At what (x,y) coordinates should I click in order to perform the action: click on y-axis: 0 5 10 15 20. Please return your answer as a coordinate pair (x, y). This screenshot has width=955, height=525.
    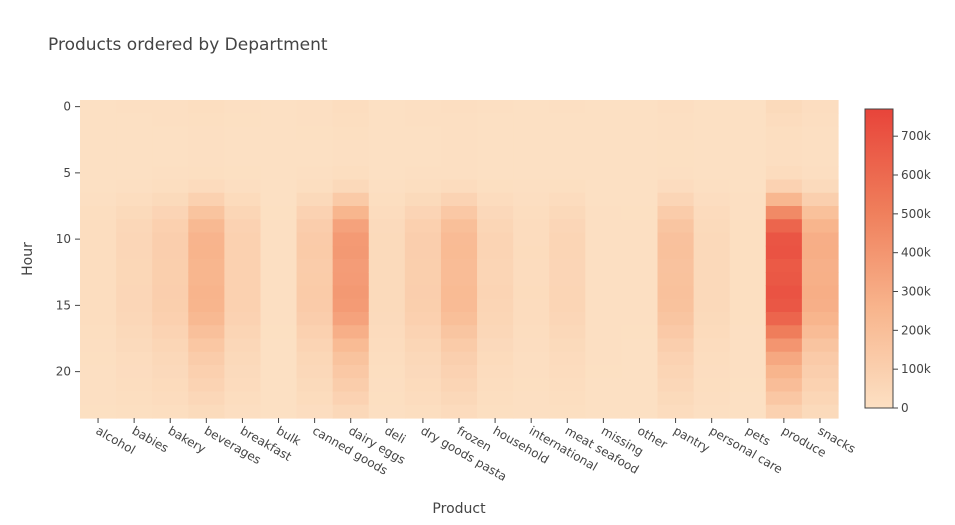
    Looking at the image, I should click on (68, 239).